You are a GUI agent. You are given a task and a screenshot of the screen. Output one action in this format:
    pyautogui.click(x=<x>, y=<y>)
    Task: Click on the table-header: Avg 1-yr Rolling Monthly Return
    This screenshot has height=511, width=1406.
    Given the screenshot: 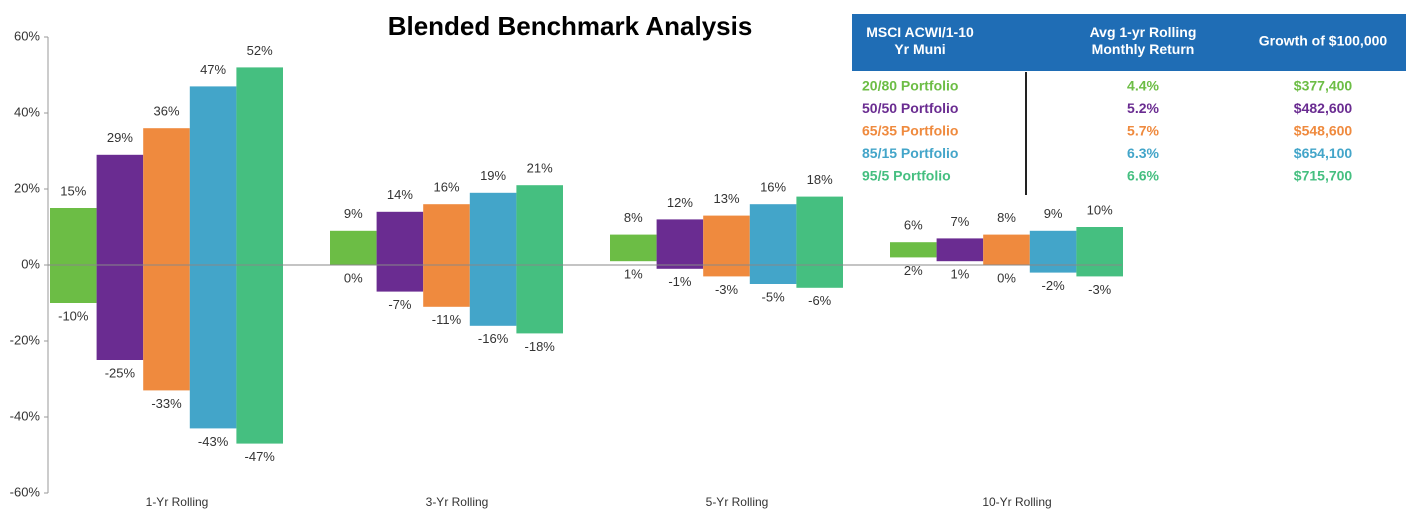 What is the action you would take?
    pyautogui.click(x=1143, y=40)
    